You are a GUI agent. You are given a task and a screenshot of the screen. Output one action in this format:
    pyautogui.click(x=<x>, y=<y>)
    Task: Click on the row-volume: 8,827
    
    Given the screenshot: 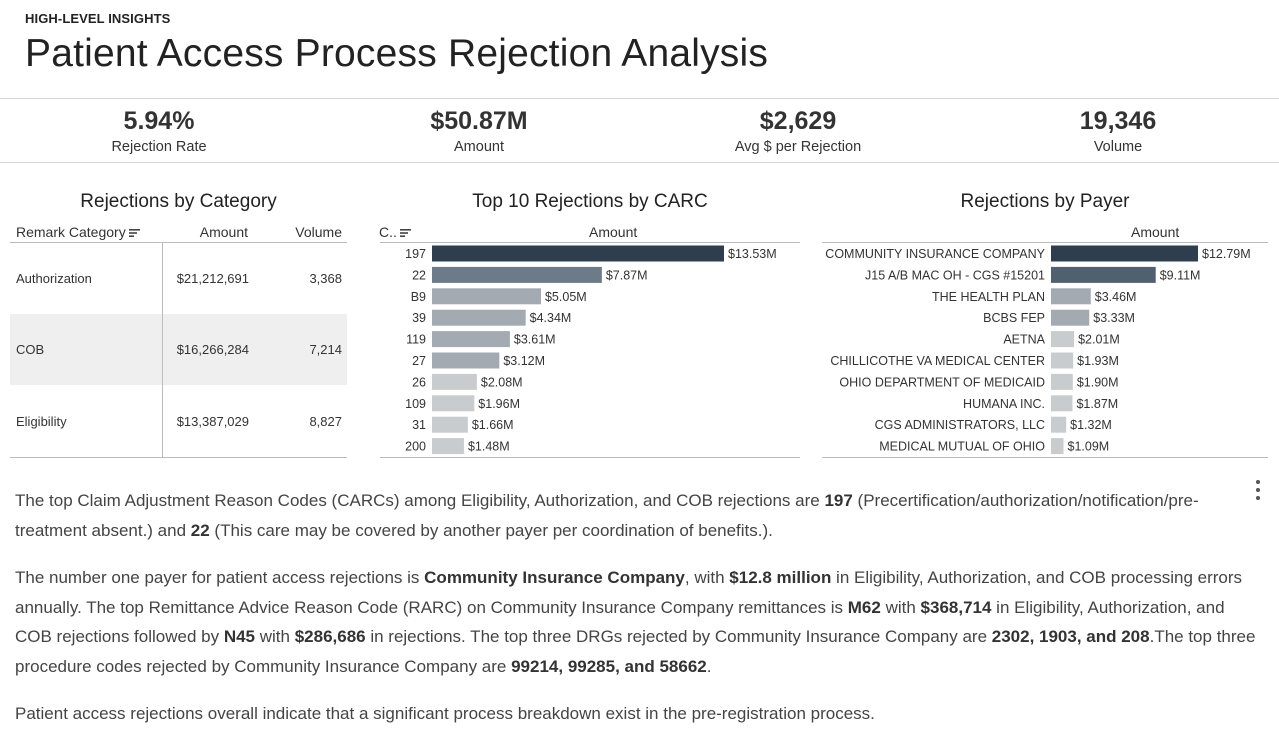 What is the action you would take?
    pyautogui.click(x=325, y=421)
    